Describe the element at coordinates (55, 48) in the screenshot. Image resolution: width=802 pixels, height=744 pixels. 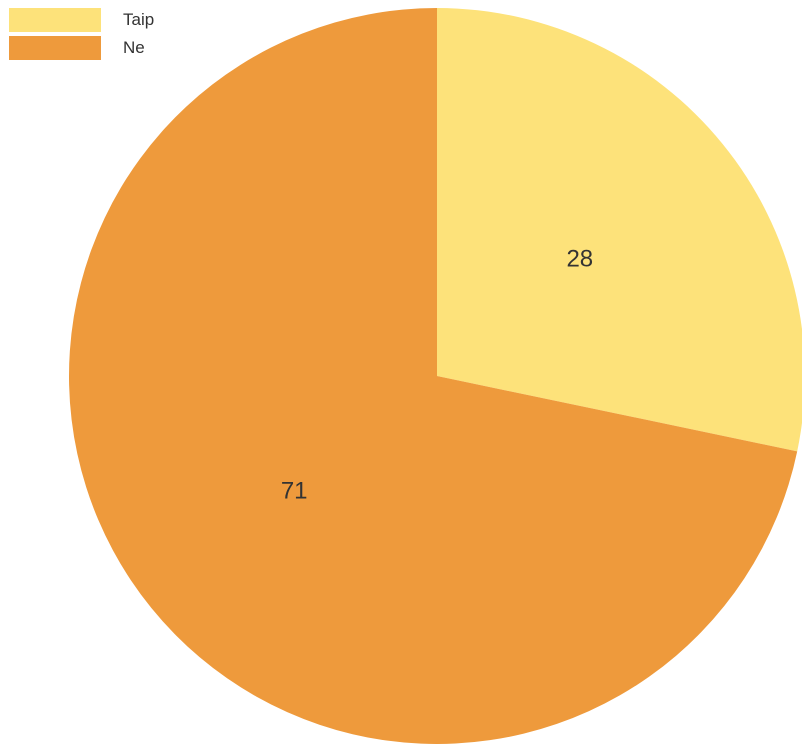
I see `legend-swatch-ne` at that location.